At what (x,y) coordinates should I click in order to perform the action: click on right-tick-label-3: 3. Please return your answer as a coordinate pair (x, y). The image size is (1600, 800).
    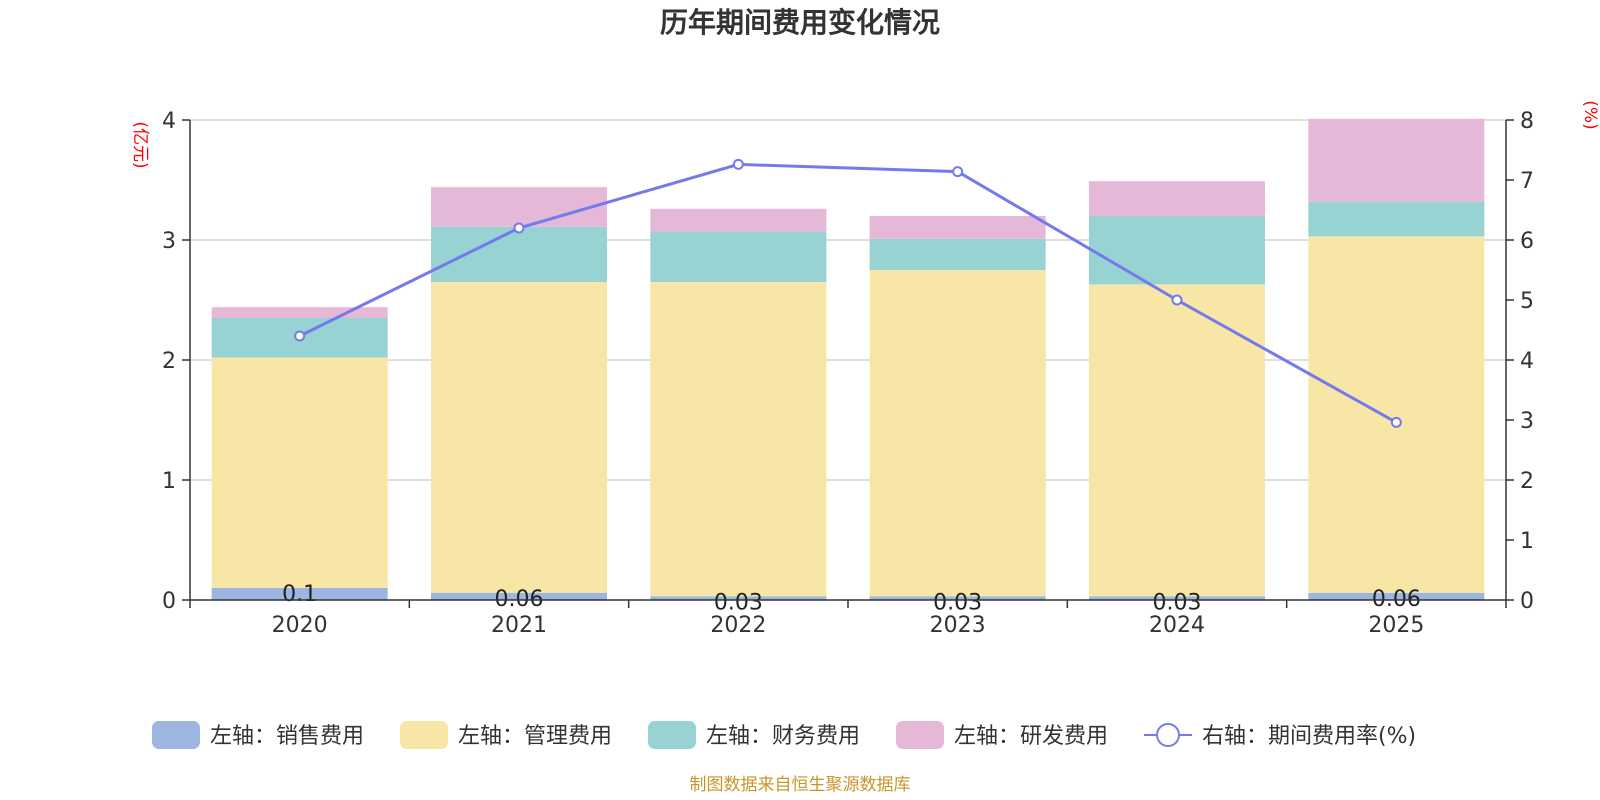
    Looking at the image, I should click on (1527, 421).